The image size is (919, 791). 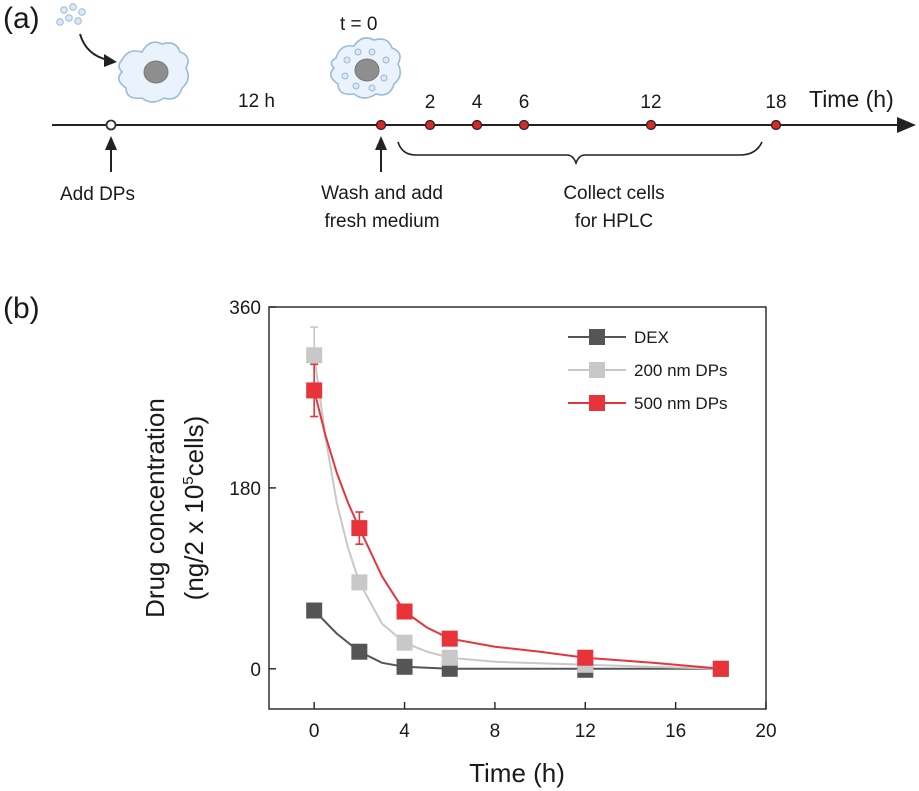 What do you see at coordinates (382, 193) in the screenshot?
I see `wash-label-line1: Wash and add` at bounding box center [382, 193].